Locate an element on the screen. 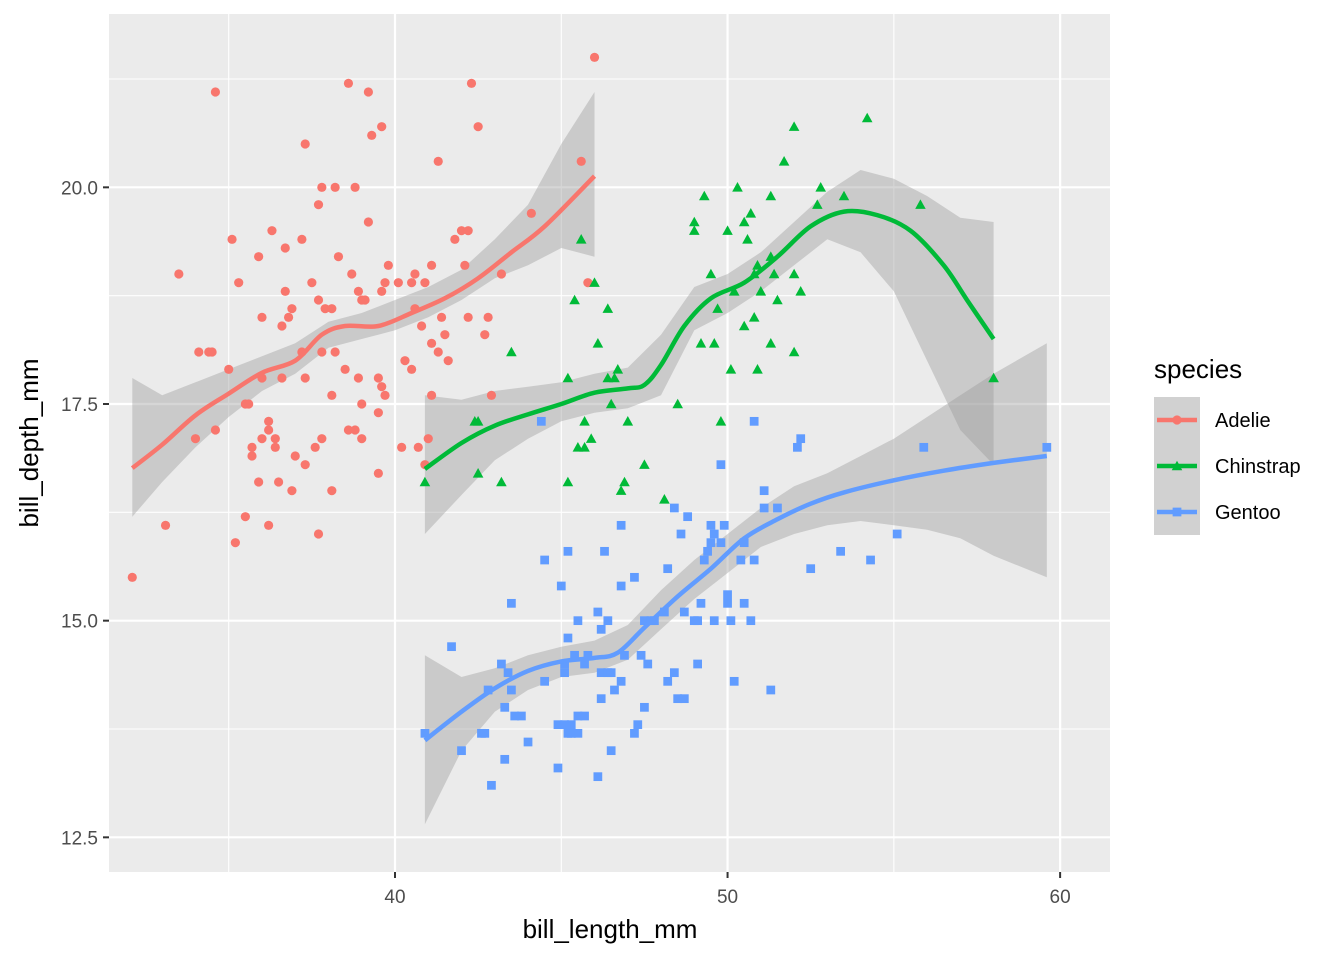 The height and width of the screenshot is (965, 1344). legend-item-chinstrap: Chinstrap is located at coordinates (1227, 466).